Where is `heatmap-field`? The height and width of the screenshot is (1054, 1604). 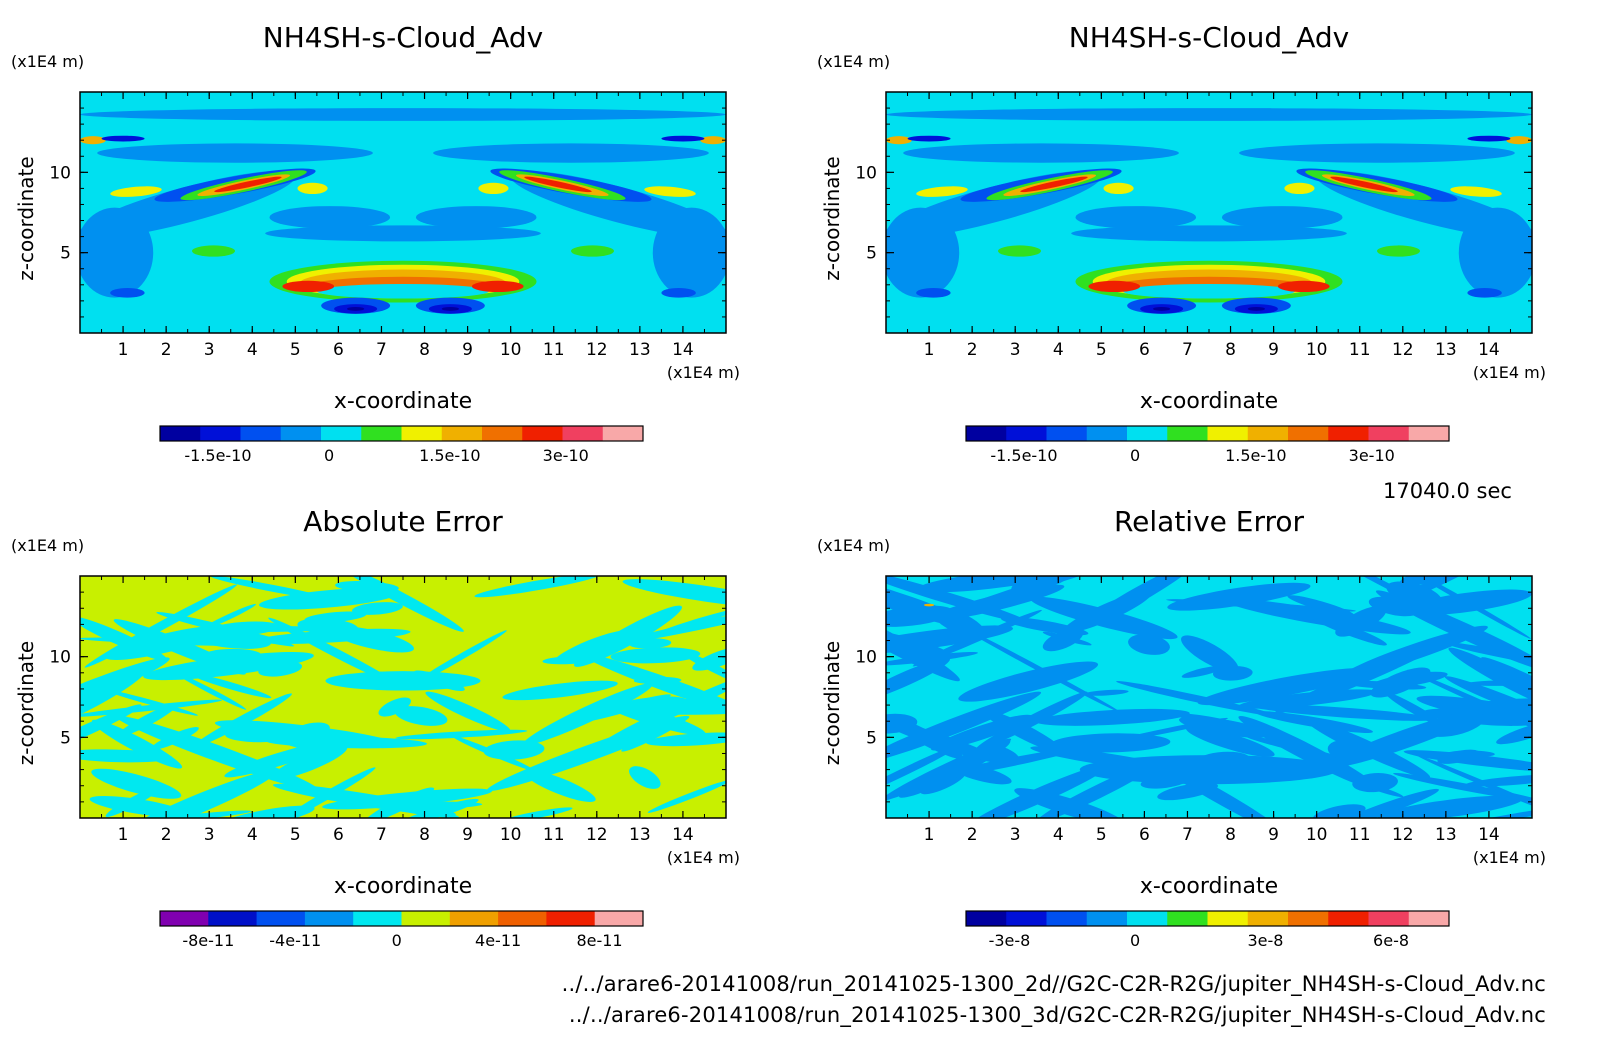
heatmap-field is located at coordinates (403, 697).